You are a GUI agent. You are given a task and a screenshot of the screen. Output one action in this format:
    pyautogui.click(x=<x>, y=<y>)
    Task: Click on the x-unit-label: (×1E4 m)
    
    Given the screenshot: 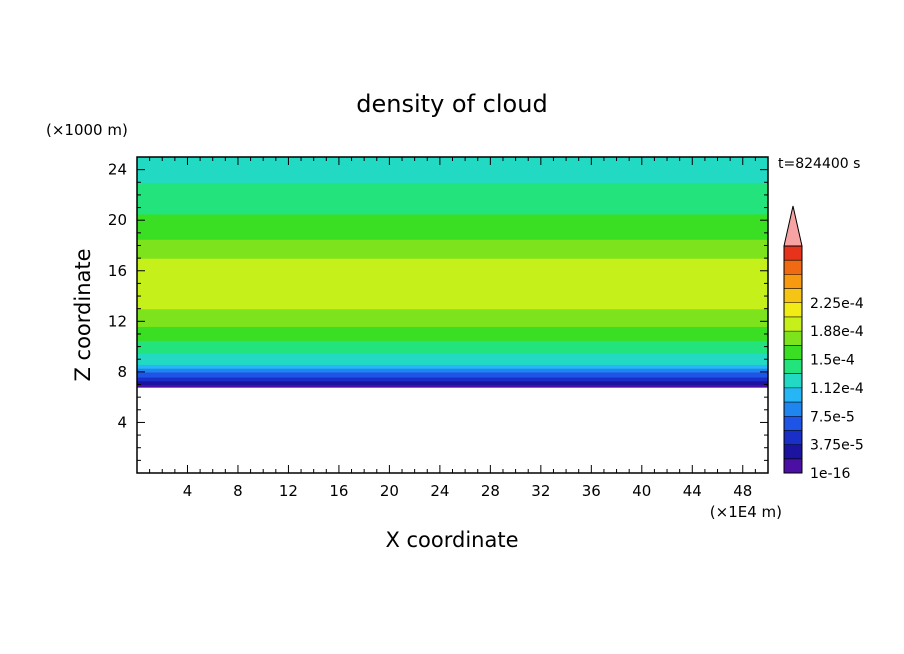 What is the action you would take?
    pyautogui.click(x=746, y=512)
    